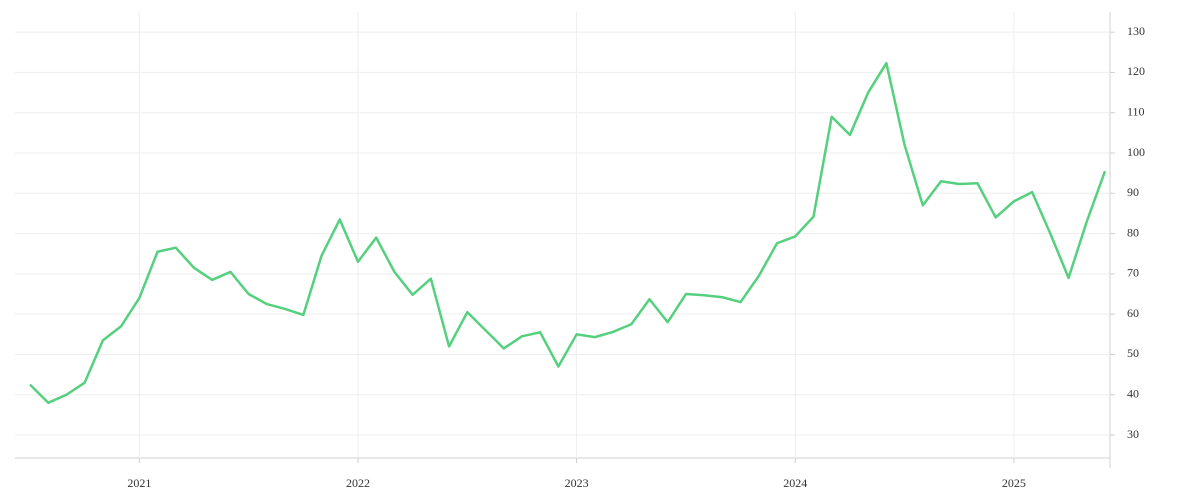 The width and height of the screenshot is (1200, 500). I want to click on x-tick-label: 2023, so click(577, 483).